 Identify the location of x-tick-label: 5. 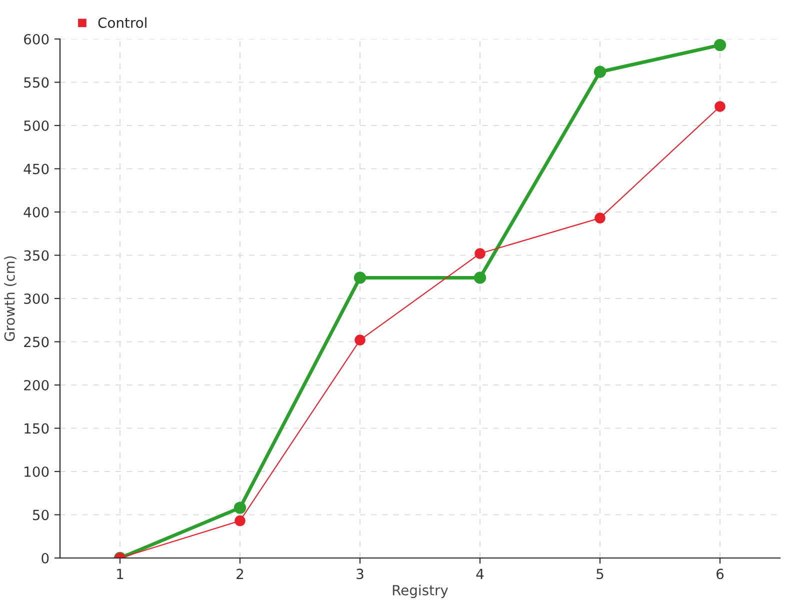
(600, 574).